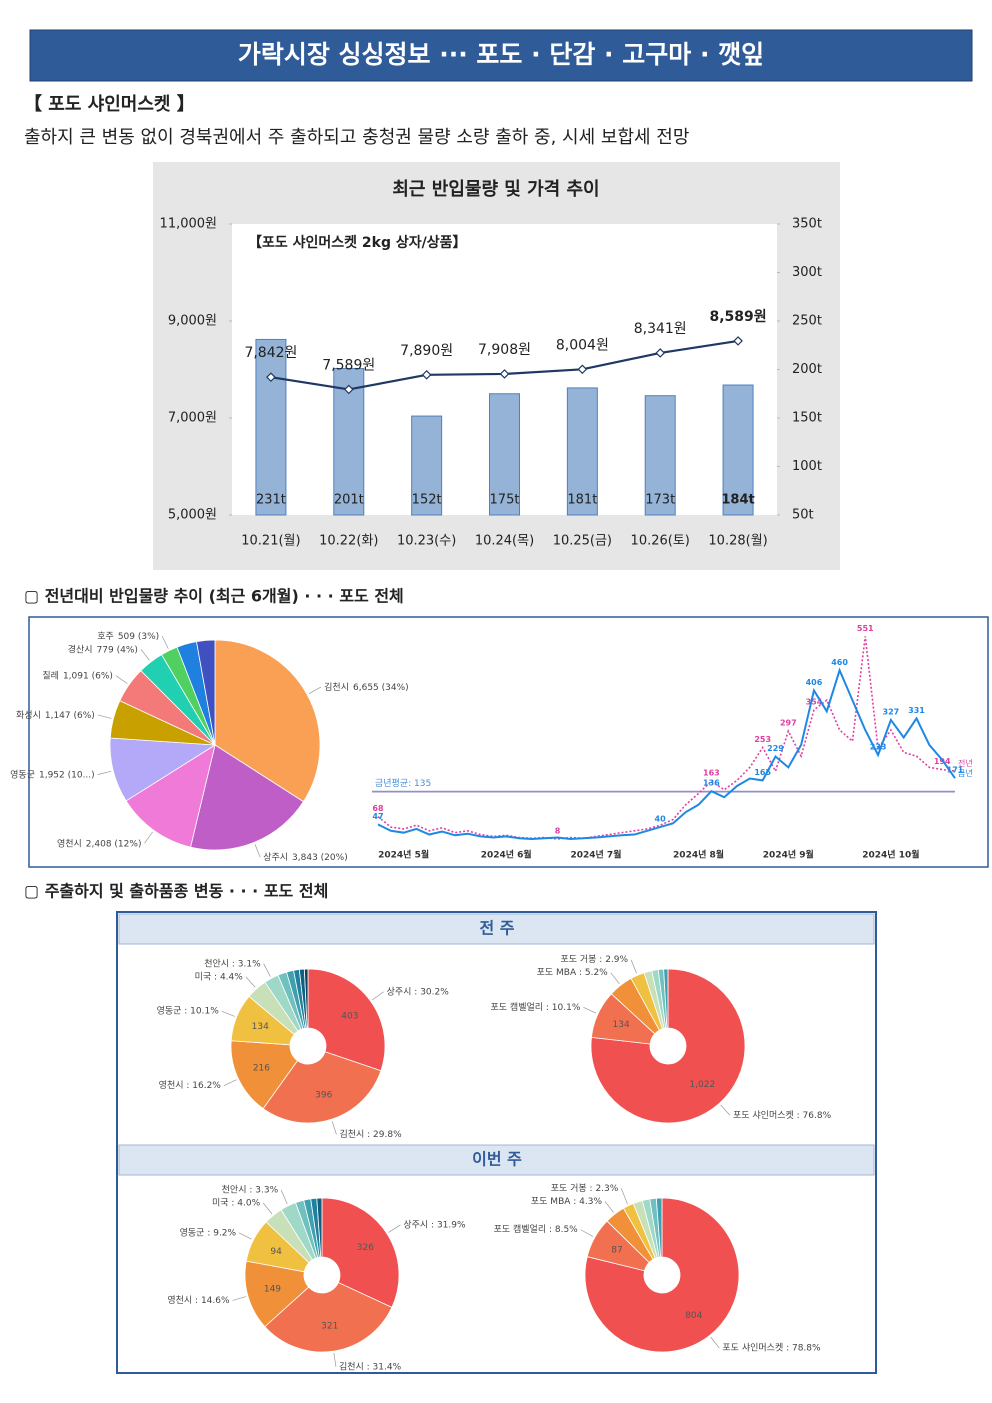 Image resolution: width=992 pixels, height=1403 pixels. What do you see at coordinates (865, 628) in the screenshot?
I see `point-label: 551` at bounding box center [865, 628].